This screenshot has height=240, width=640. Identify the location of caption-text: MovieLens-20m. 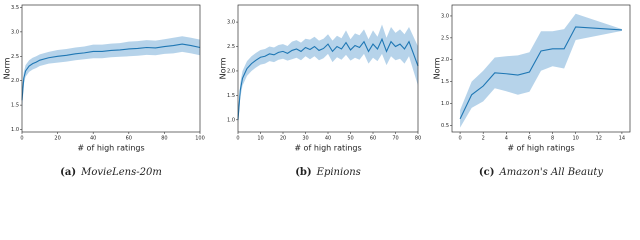
(121, 172).